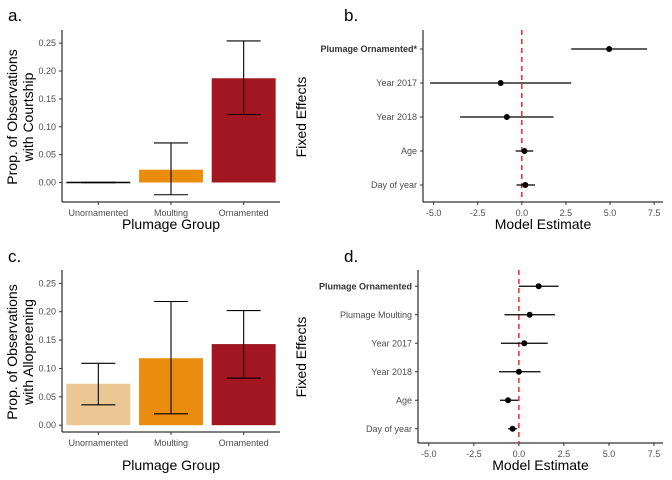  Describe the element at coordinates (368, 49) in the screenshot. I see `y-tick-label: Plumage Ornamented*` at that location.